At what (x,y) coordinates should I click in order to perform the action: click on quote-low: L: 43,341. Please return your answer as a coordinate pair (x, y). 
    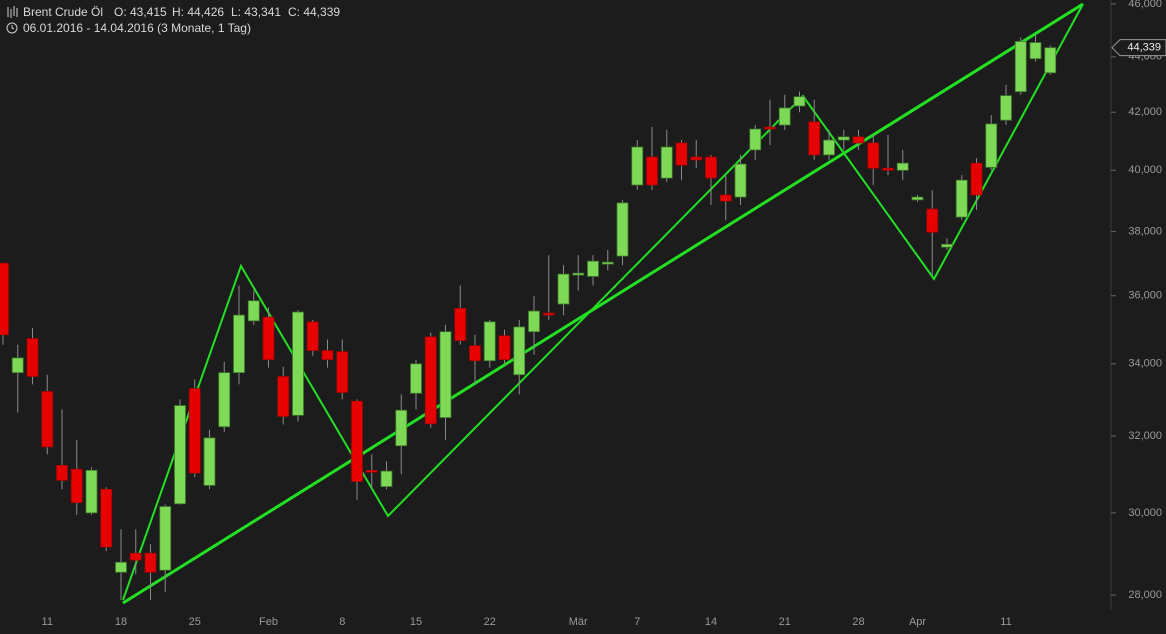
    Looking at the image, I should click on (256, 12).